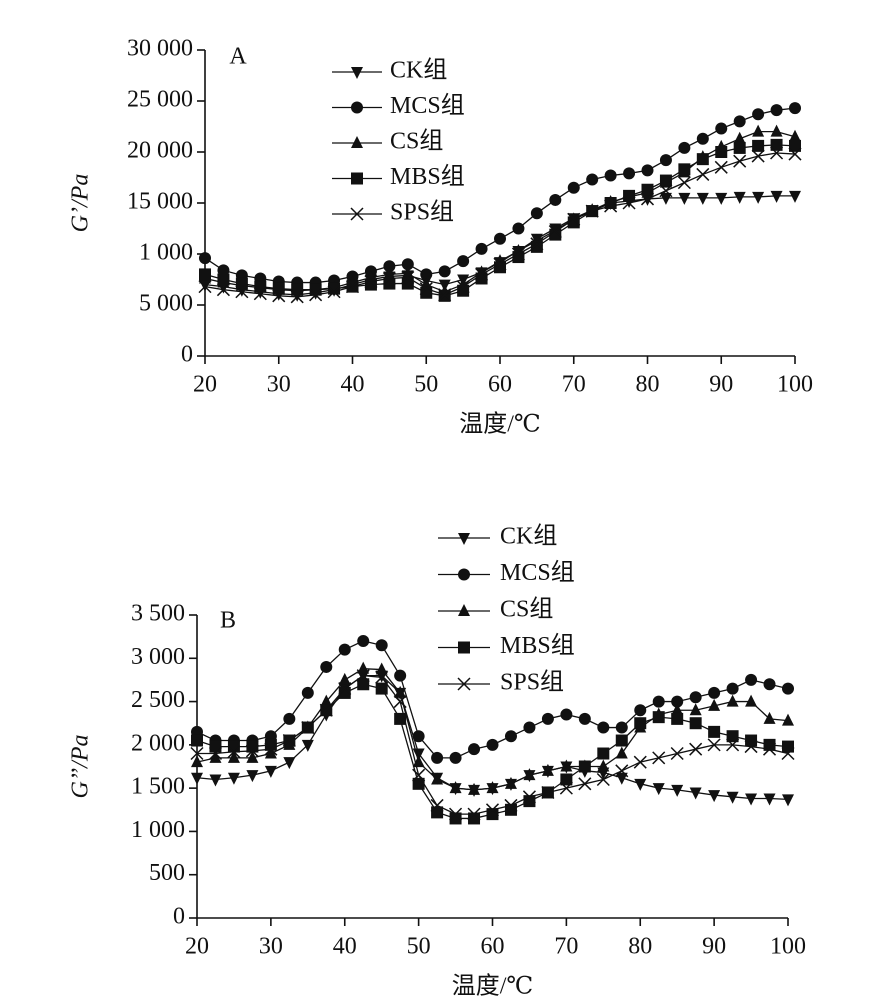 Image resolution: width=887 pixels, height=1001 pixels. I want to click on x-tick-label: 60, so click(493, 947).